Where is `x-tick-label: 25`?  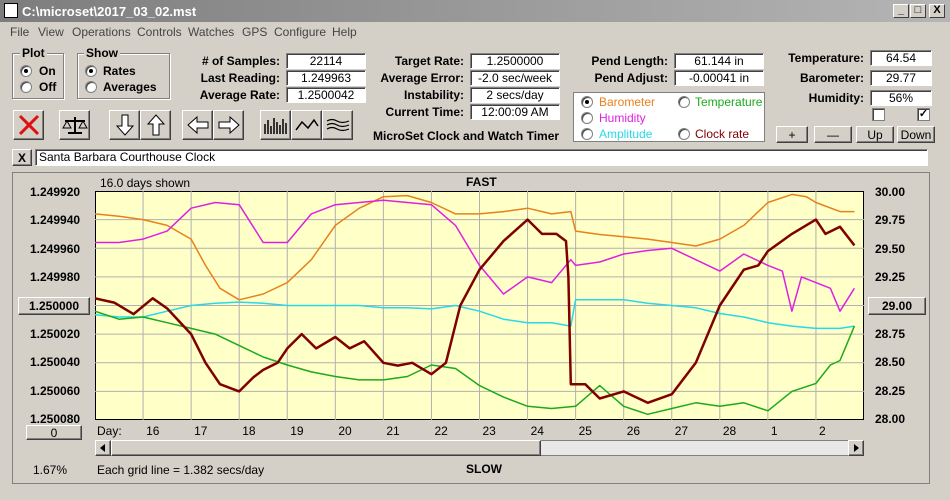 x-tick-label: 25 is located at coordinates (585, 431).